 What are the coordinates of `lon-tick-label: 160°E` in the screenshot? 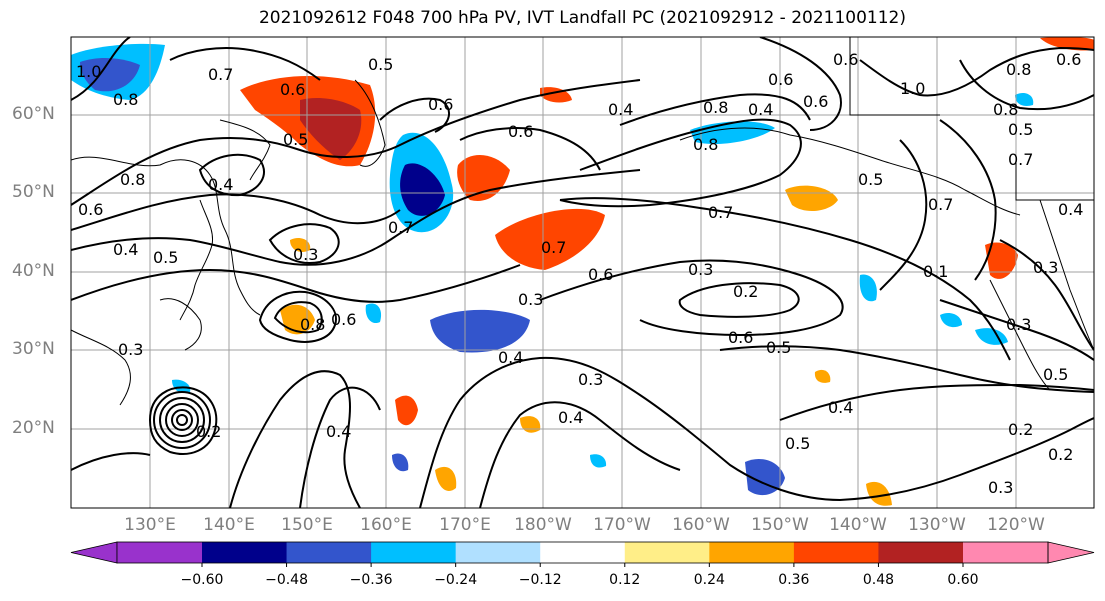 It's located at (386, 525).